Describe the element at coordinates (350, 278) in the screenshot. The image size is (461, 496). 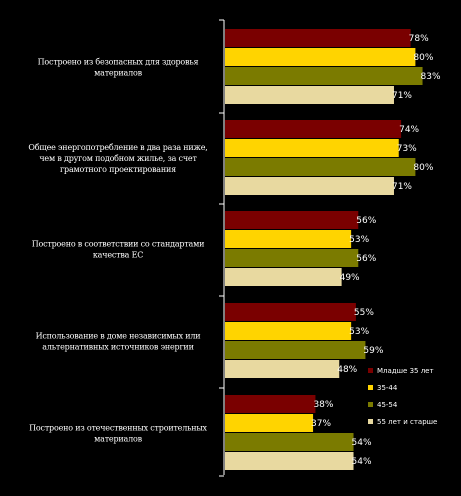
I see `data-label: 49%` at that location.